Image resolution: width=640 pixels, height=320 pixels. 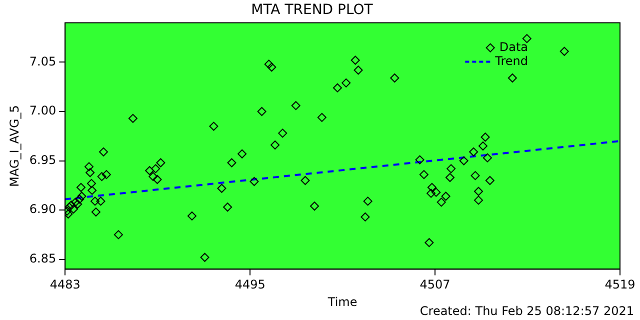 What do you see at coordinates (312, 10) in the screenshot?
I see `chart-title: MTA TREND PLOT` at bounding box center [312, 10].